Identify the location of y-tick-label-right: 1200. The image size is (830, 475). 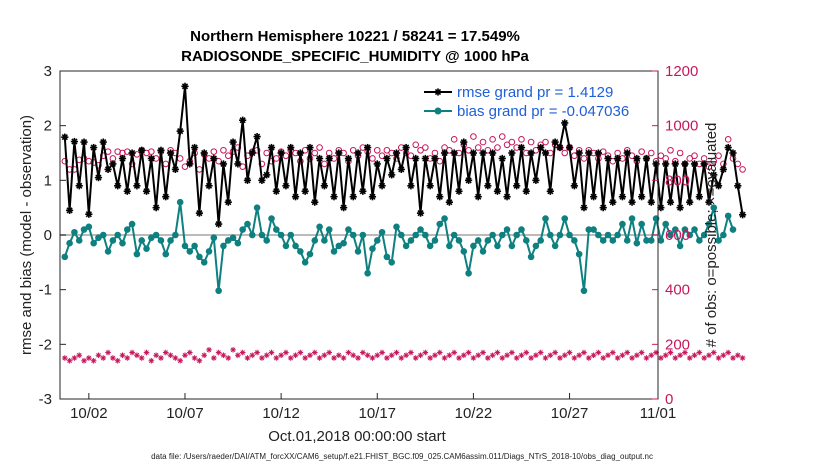
(681, 71).